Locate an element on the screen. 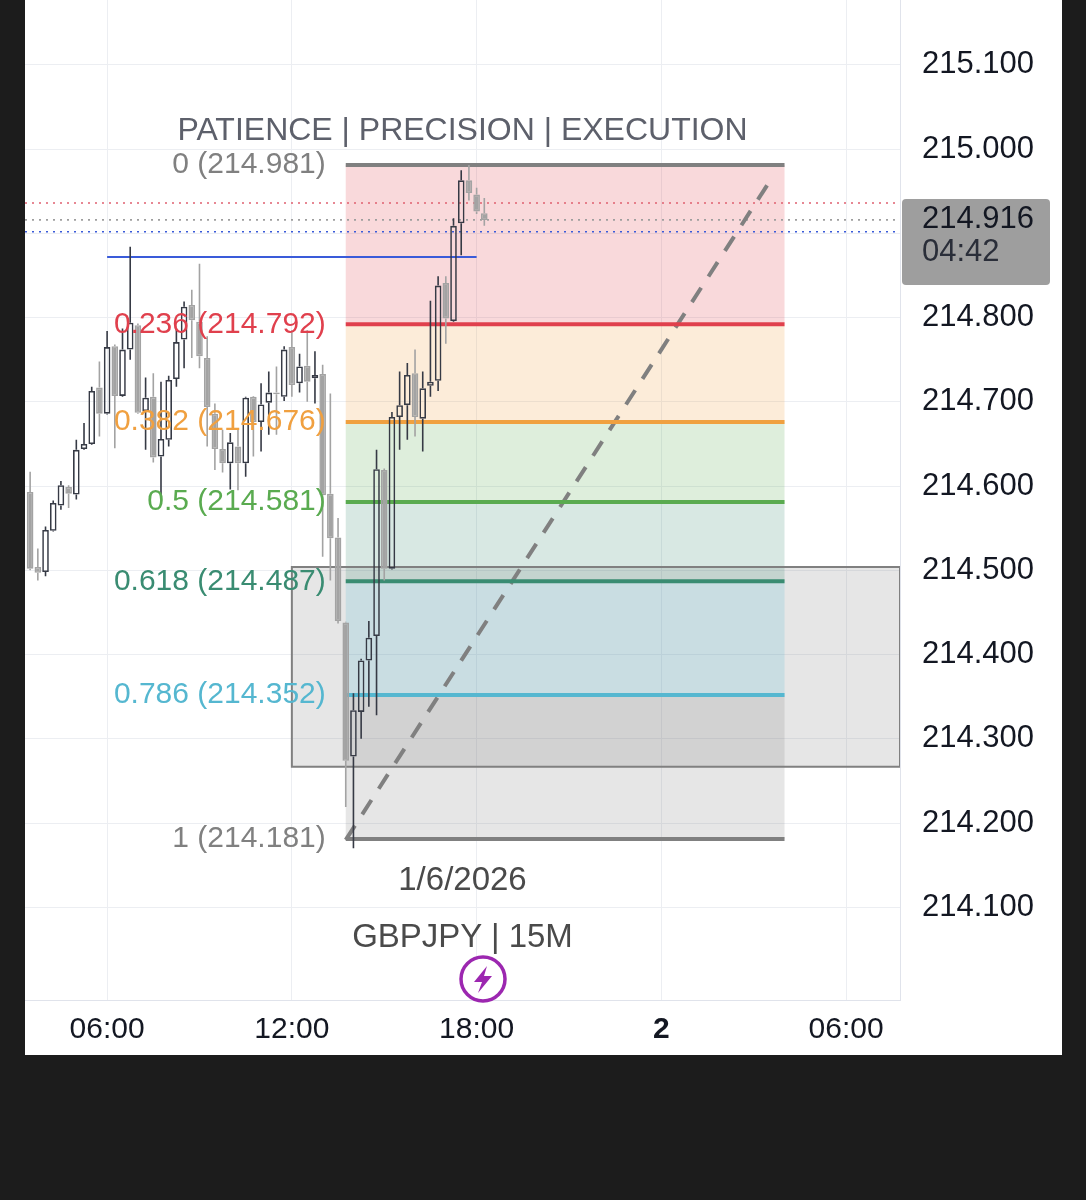 This screenshot has height=1200, width=1086. y-tick-label: 214.700 is located at coordinates (978, 400).